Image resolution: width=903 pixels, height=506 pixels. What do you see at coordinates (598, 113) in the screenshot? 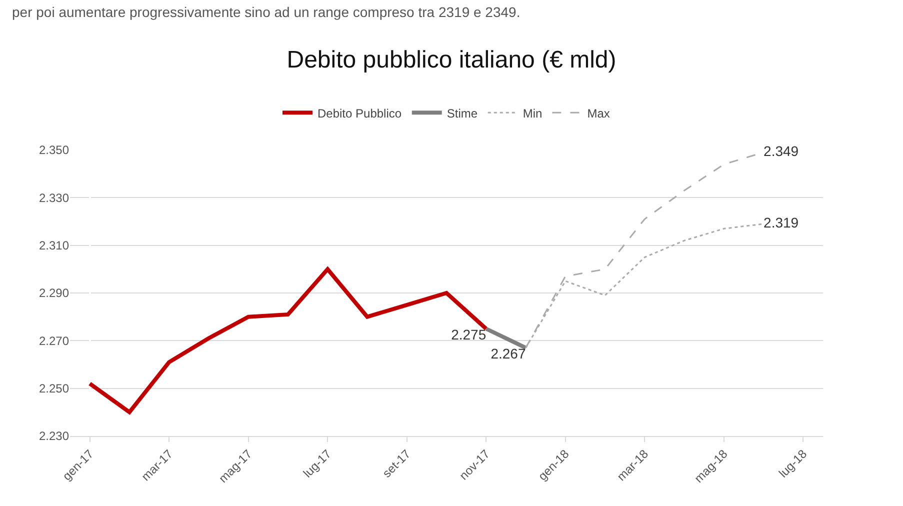
I see `legend-label: Max` at bounding box center [598, 113].